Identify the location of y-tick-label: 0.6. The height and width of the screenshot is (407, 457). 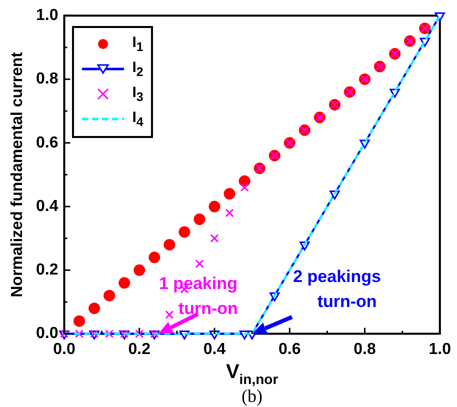
(47, 143).